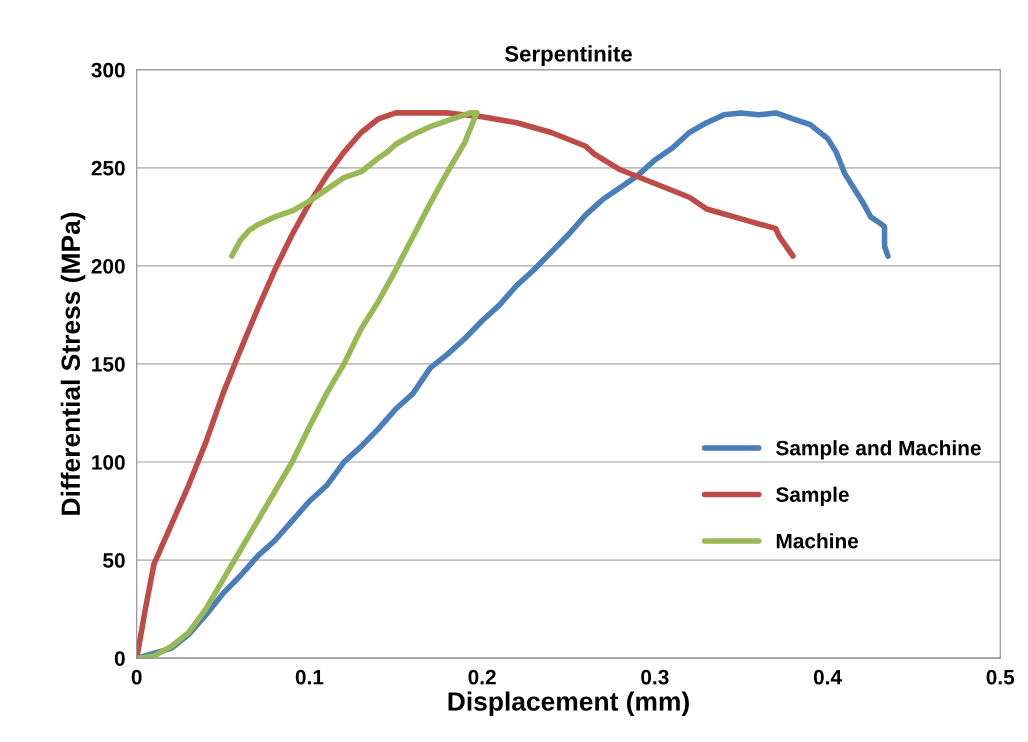 Image resolution: width=1028 pixels, height=742 pixels. I want to click on y-tick-label: 150, so click(108, 364).